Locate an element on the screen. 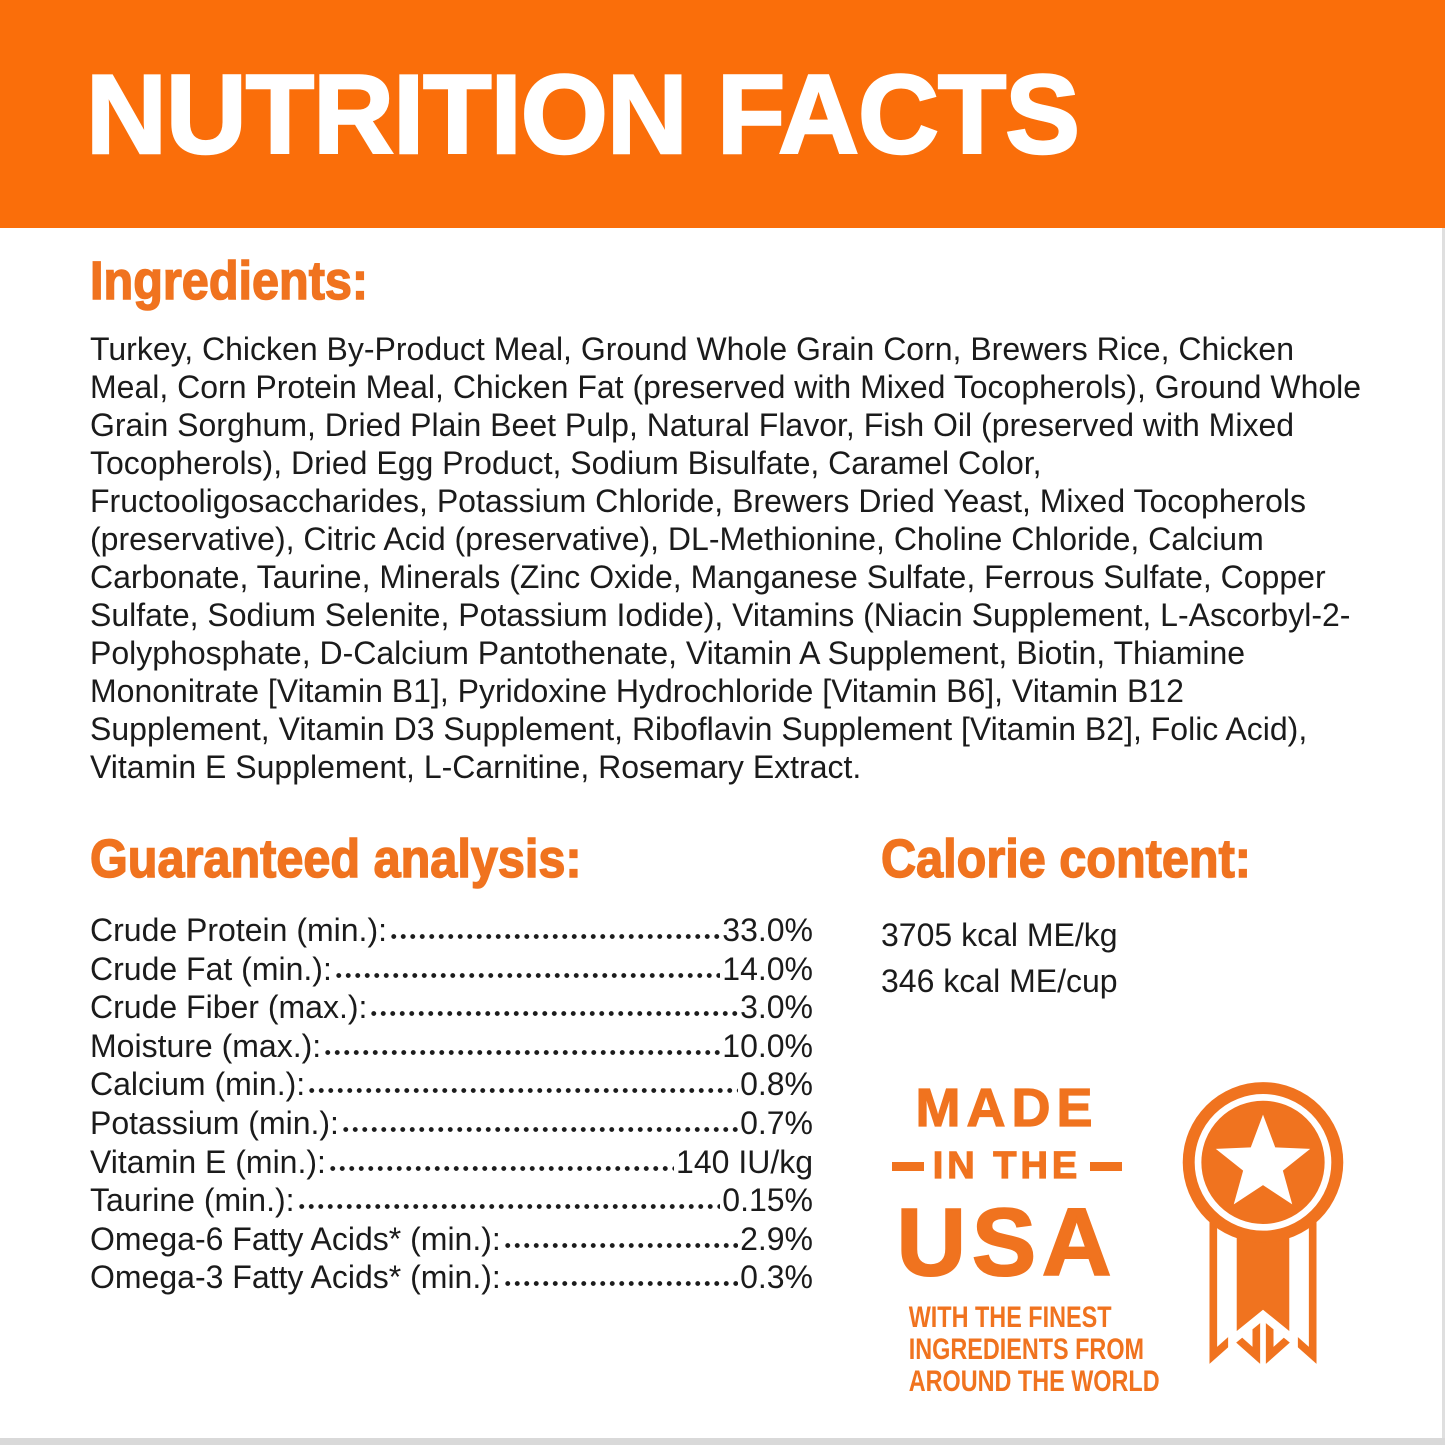 Image resolution: width=1445 pixels, height=1445 pixels. ingredients-heading: Ingredients: is located at coordinates (229, 281).